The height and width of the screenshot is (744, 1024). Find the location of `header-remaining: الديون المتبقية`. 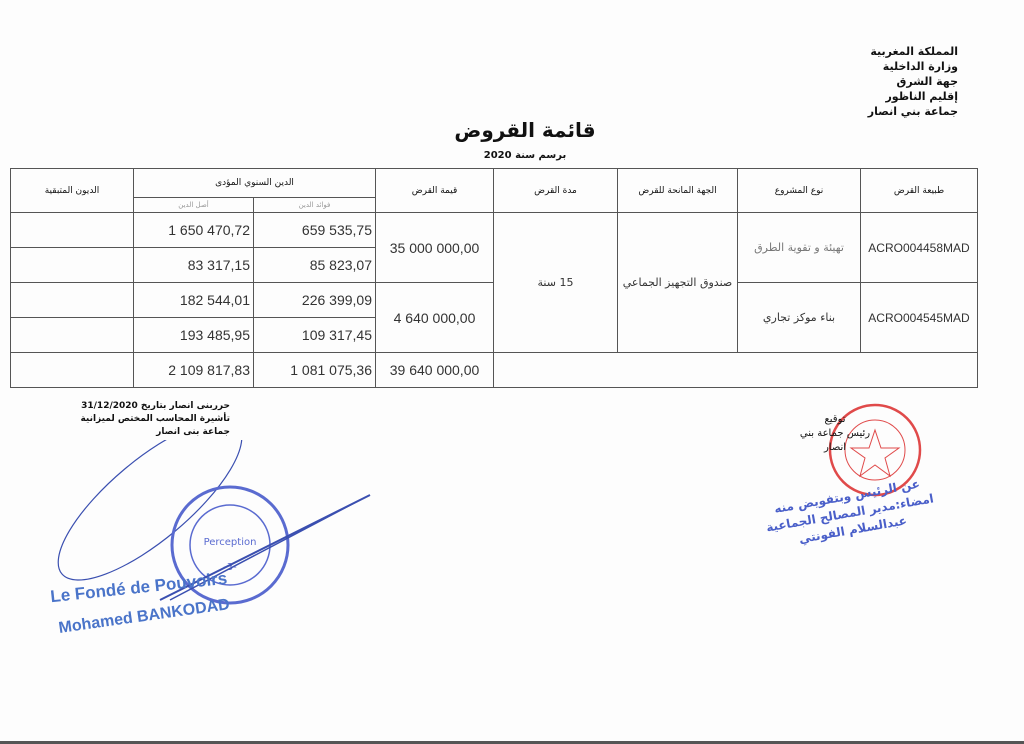

header-remaining: الديون المتبقية is located at coordinates (72, 190).